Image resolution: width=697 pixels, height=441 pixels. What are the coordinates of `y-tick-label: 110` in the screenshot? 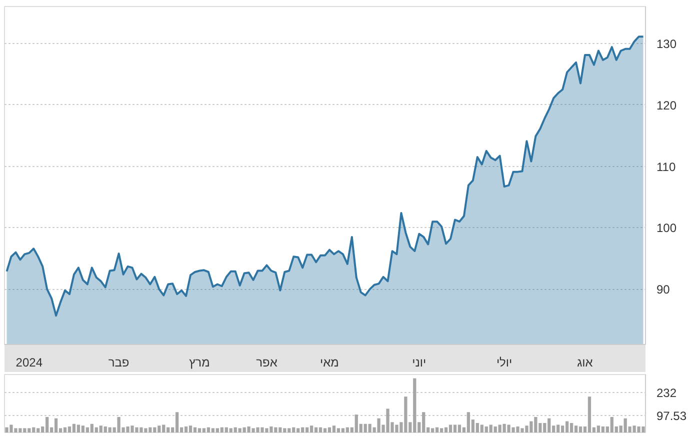 It's located at (666, 167).